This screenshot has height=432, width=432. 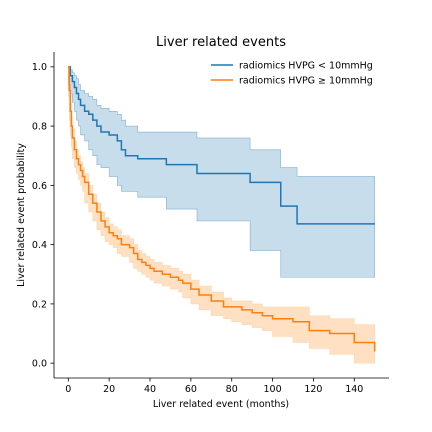 I want to click on x-tick-label: 120, so click(x=313, y=389).